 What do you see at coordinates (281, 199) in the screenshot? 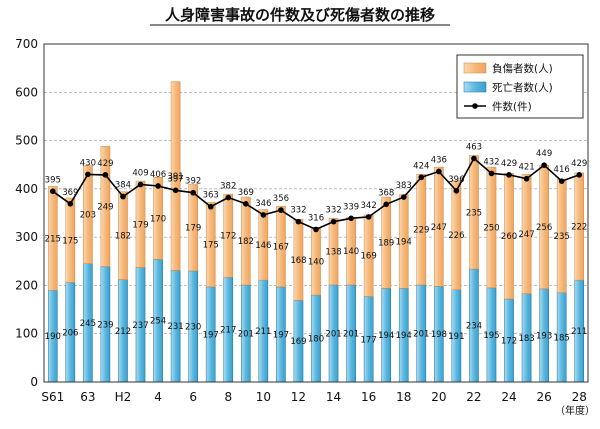
I see `label-cases: 356` at bounding box center [281, 199].